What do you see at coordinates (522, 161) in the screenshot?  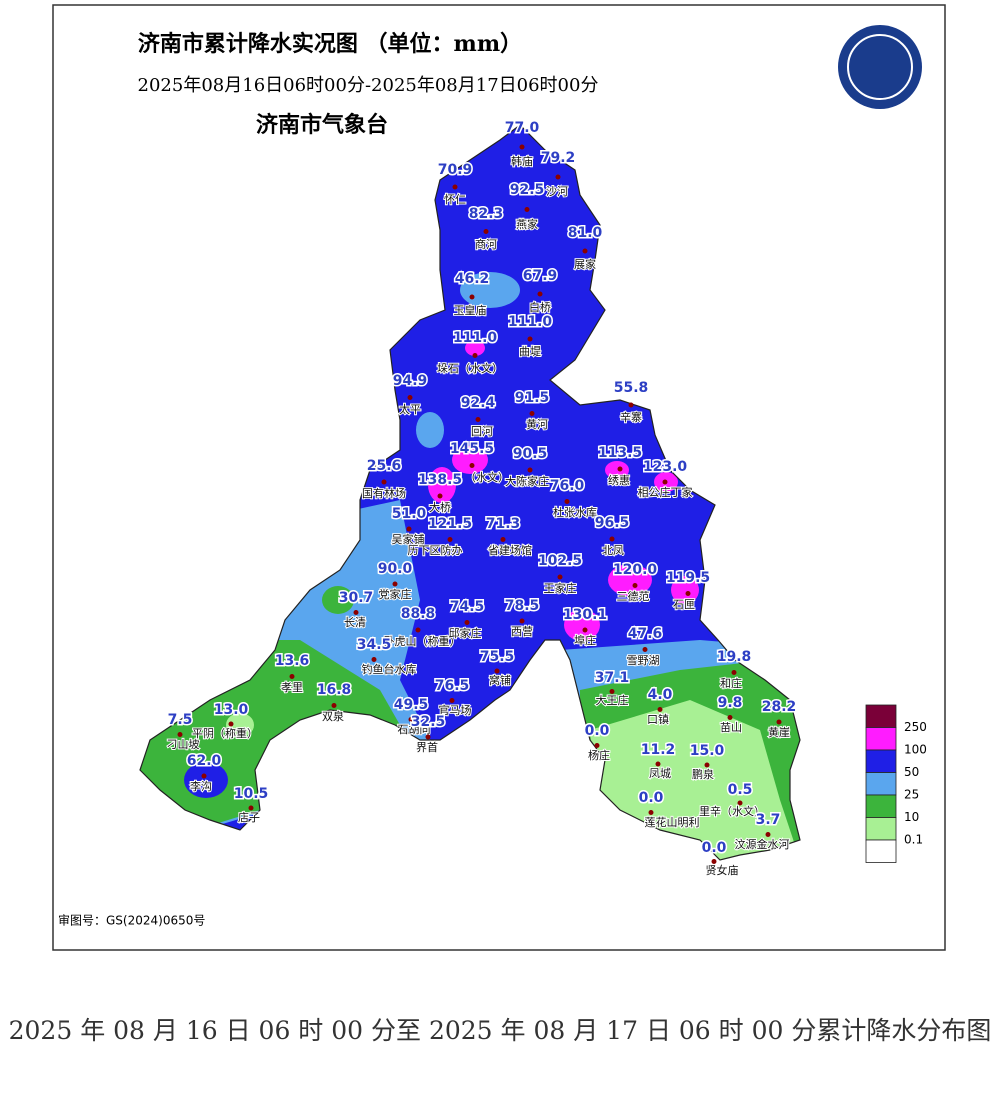 I see `station-name: 韩庙` at bounding box center [522, 161].